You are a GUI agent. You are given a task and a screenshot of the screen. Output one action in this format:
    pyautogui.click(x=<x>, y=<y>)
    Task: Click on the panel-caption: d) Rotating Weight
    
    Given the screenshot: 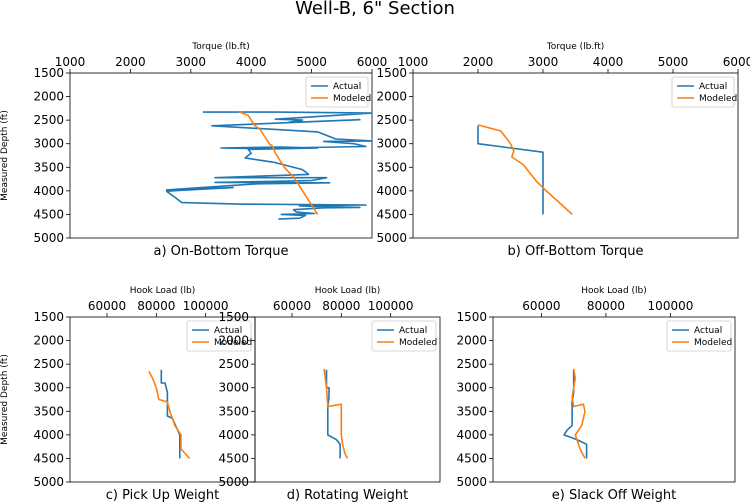 What is the action you would take?
    pyautogui.click(x=348, y=495)
    